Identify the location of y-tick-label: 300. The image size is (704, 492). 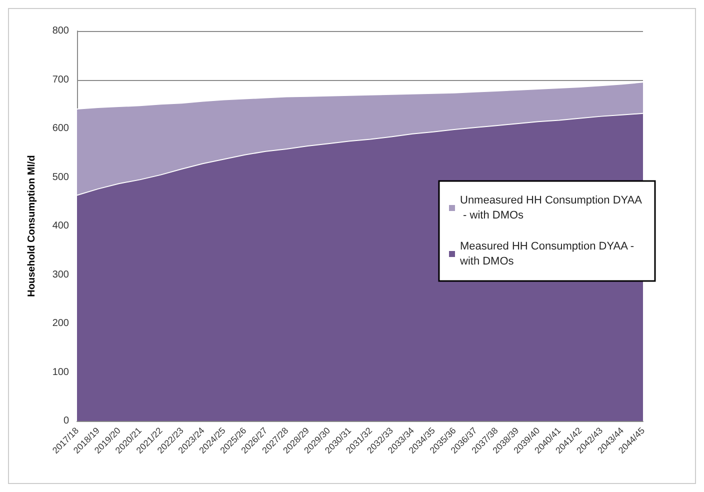
(61, 274).